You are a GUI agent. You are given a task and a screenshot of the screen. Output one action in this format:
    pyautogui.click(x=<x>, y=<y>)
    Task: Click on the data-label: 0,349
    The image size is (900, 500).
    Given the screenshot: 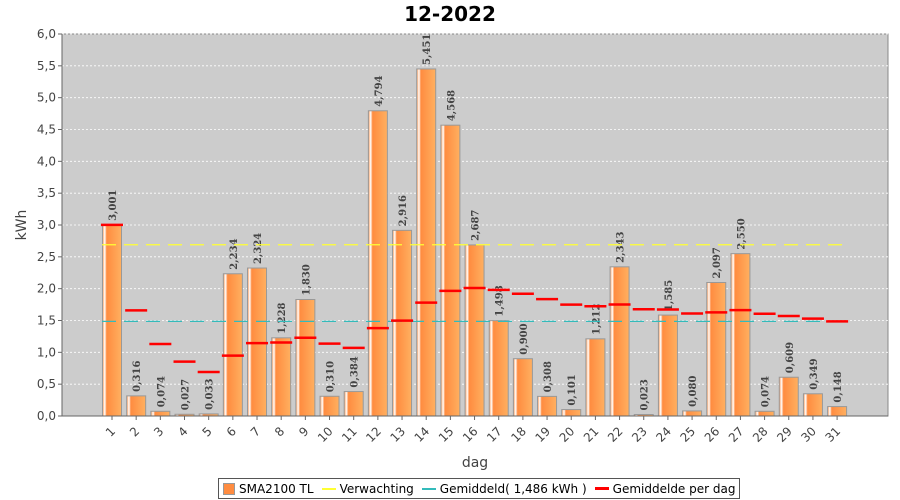 What is the action you would take?
    pyautogui.click(x=814, y=373)
    